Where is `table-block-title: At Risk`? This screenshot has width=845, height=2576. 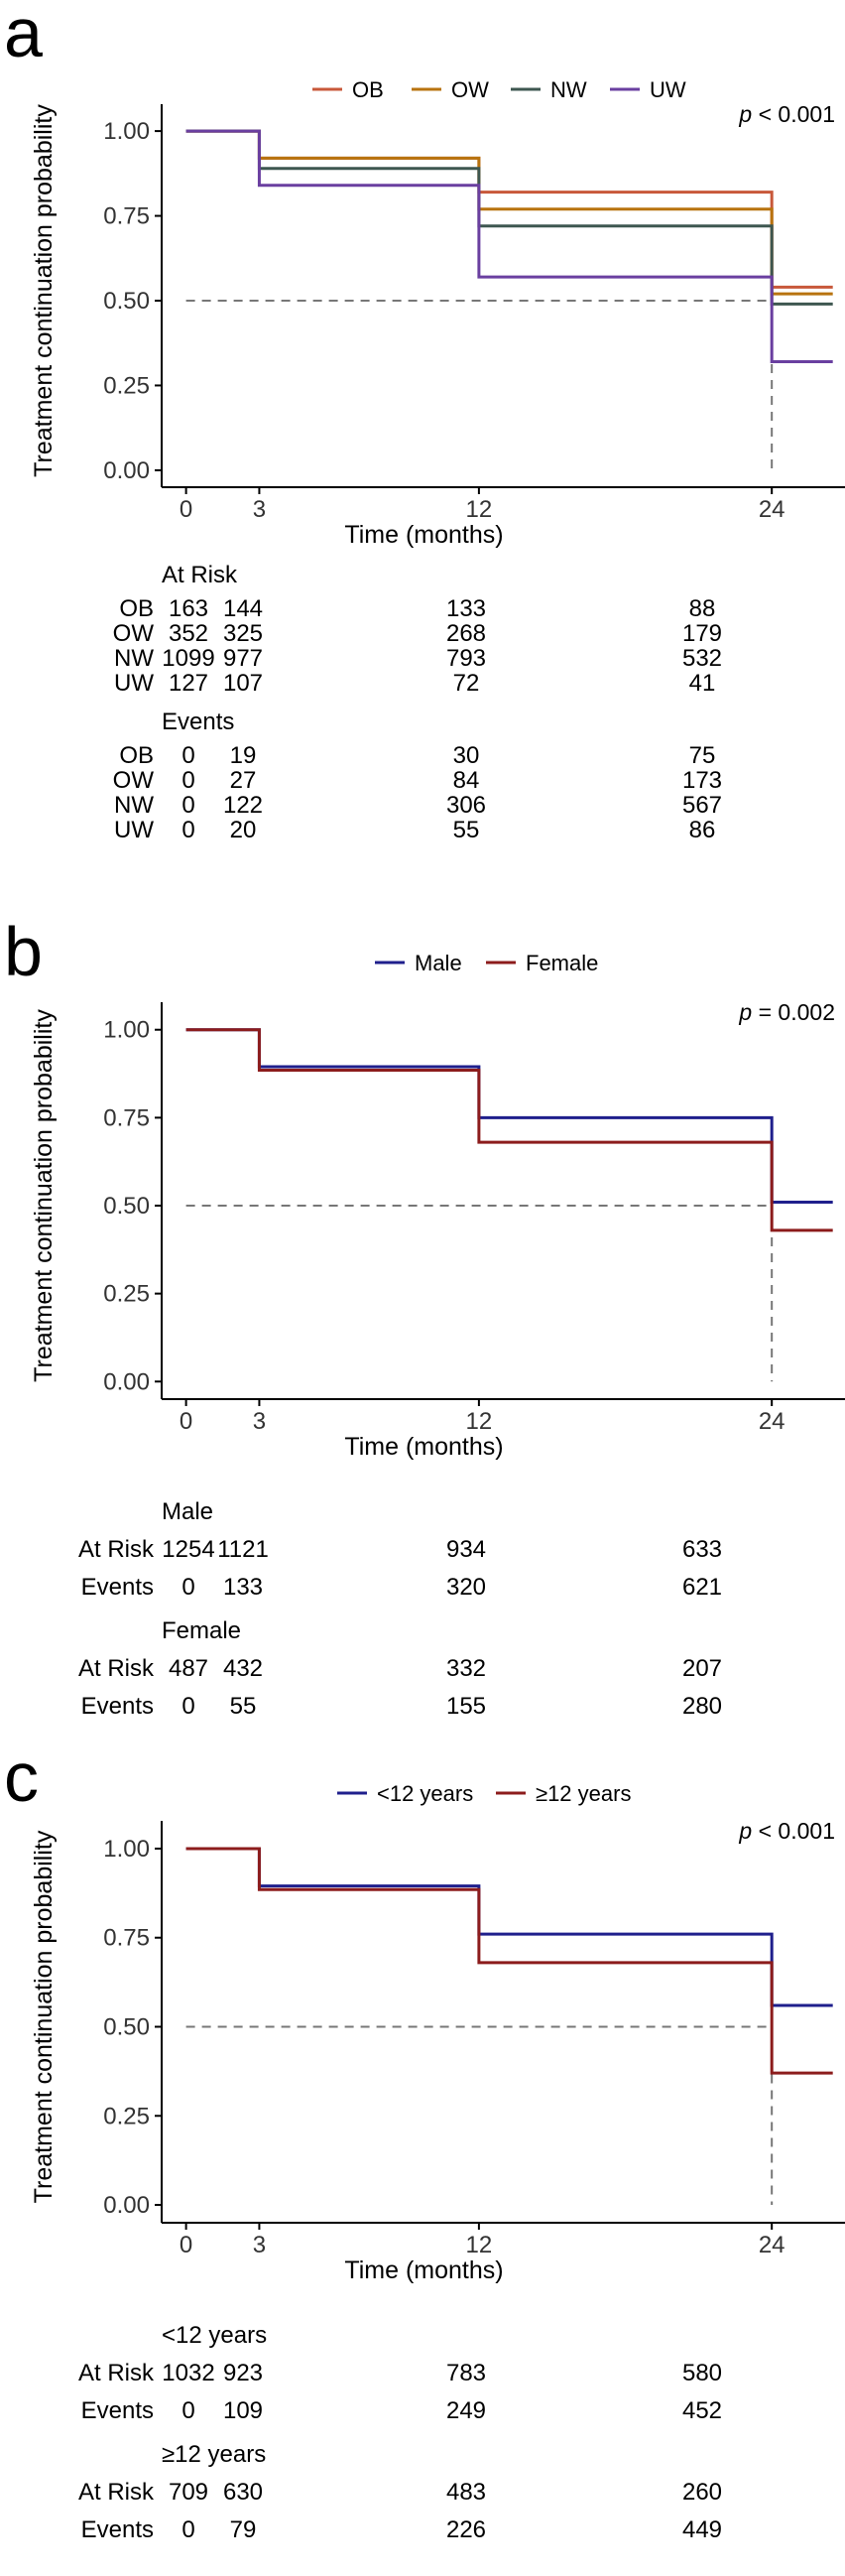 table-block-title: At Risk is located at coordinates (200, 575).